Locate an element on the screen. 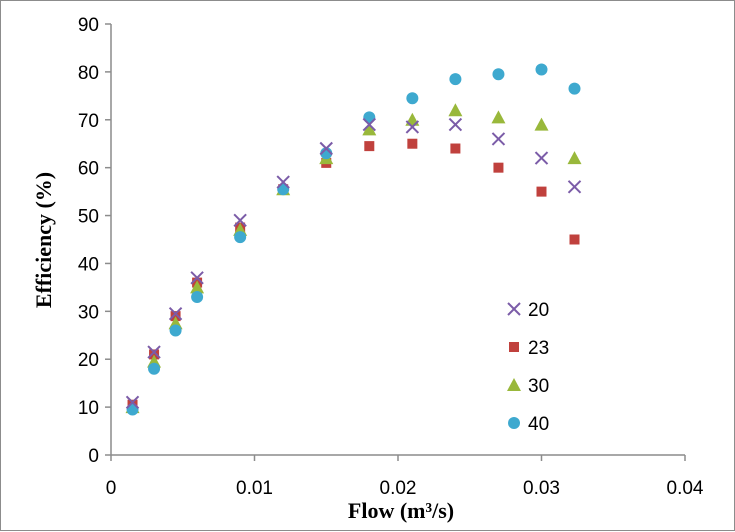  y-tick-label: 40 is located at coordinates (88, 264).